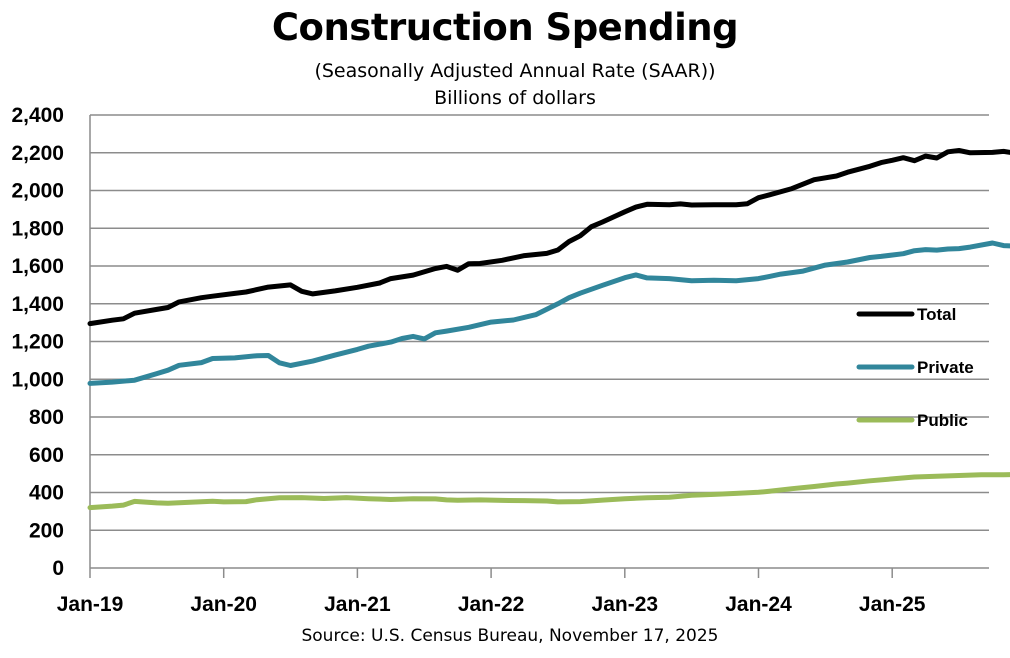  I want to click on y-tick-label: 1,800, so click(37, 228).